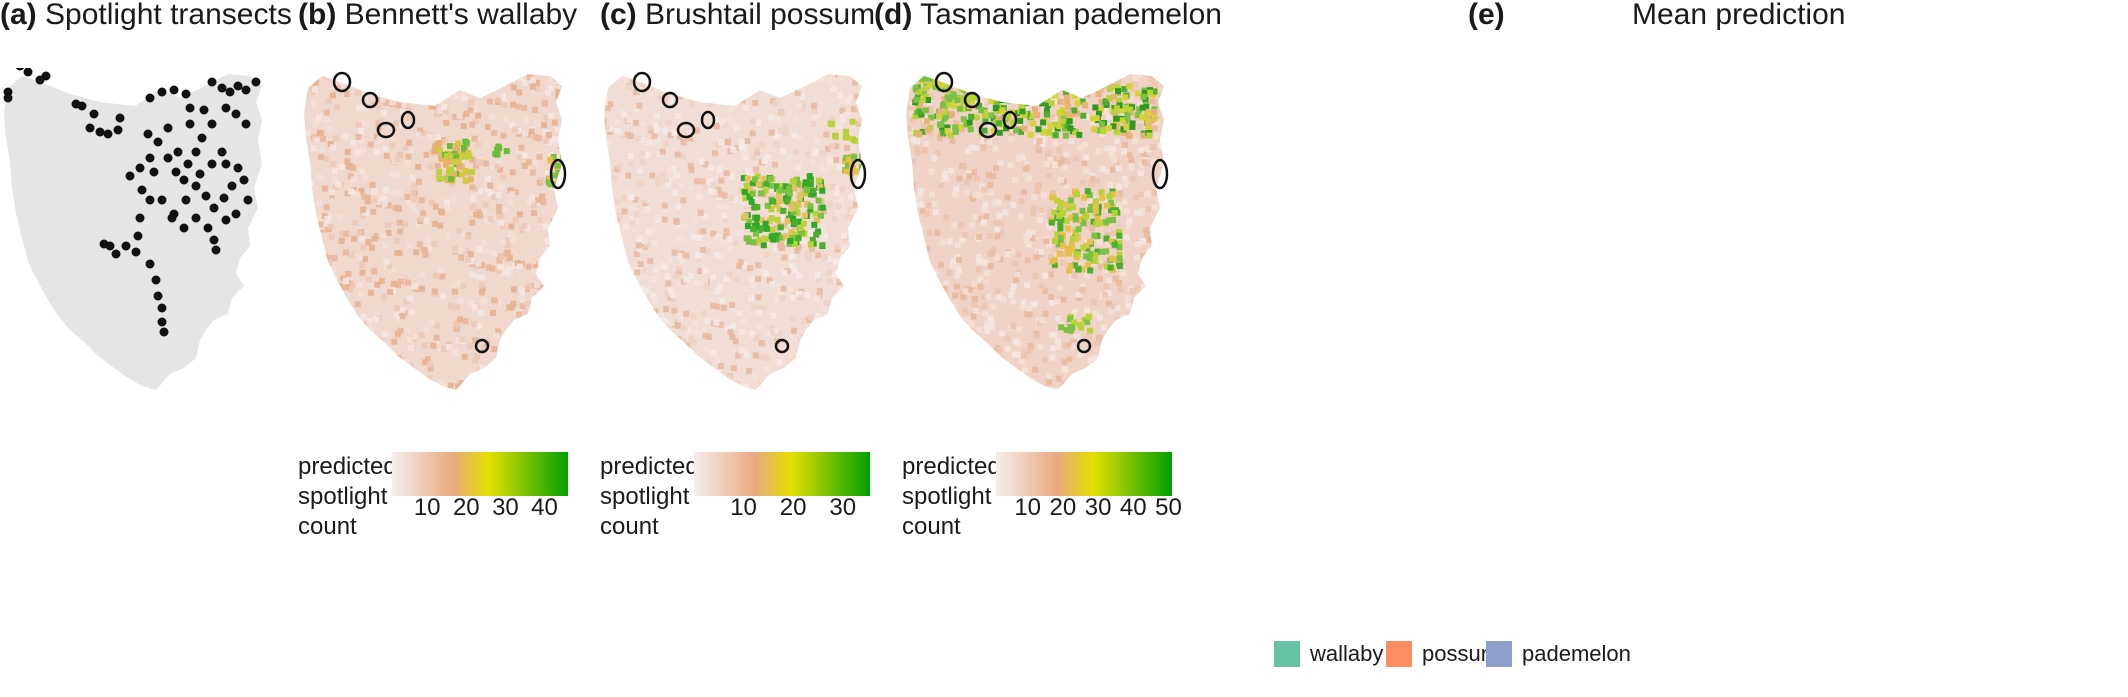 This screenshot has width=2128, height=697. Describe the element at coordinates (1576, 653) in the screenshot. I see `legend-label: pademelon` at that location.